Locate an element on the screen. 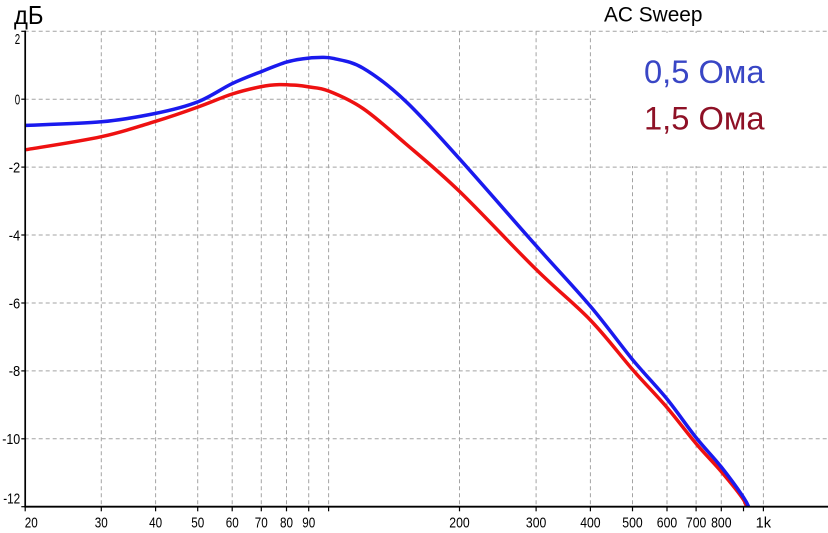 This screenshot has width=828, height=533. svg-text: дБ is located at coordinates (29, 15).